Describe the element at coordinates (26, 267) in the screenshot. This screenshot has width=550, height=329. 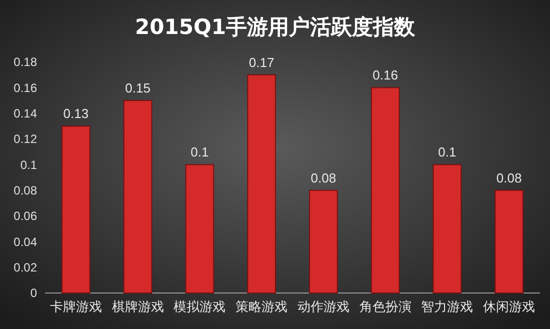
I see `y-tick-label: 0.02` at that location.